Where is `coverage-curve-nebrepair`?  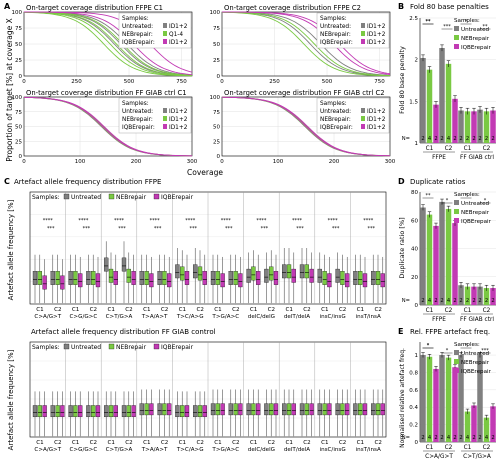 coverage-curve-nebrepair is located at coordinates (306, 43).